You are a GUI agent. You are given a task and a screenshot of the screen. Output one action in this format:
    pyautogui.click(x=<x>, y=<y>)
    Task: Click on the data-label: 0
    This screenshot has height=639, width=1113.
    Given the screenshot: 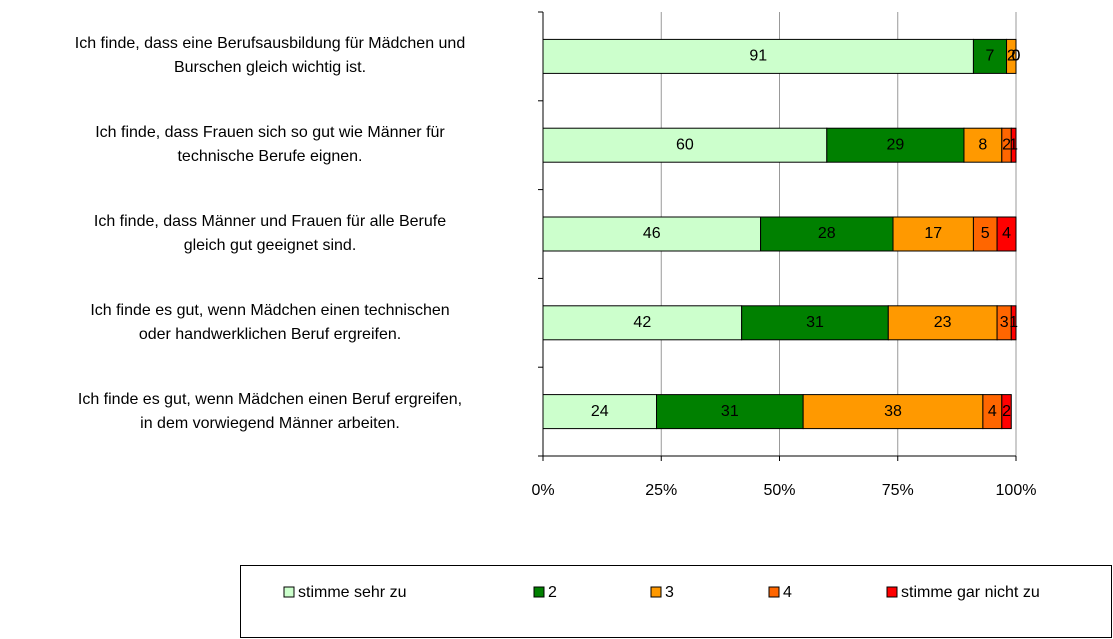 What is the action you would take?
    pyautogui.click(x=1016, y=56)
    